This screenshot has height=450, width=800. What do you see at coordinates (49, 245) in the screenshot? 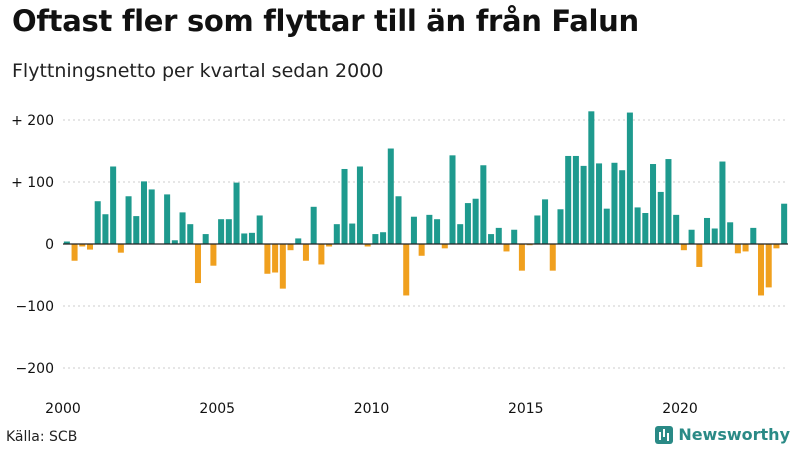
I see `y-tick-label: 0` at bounding box center [49, 245].